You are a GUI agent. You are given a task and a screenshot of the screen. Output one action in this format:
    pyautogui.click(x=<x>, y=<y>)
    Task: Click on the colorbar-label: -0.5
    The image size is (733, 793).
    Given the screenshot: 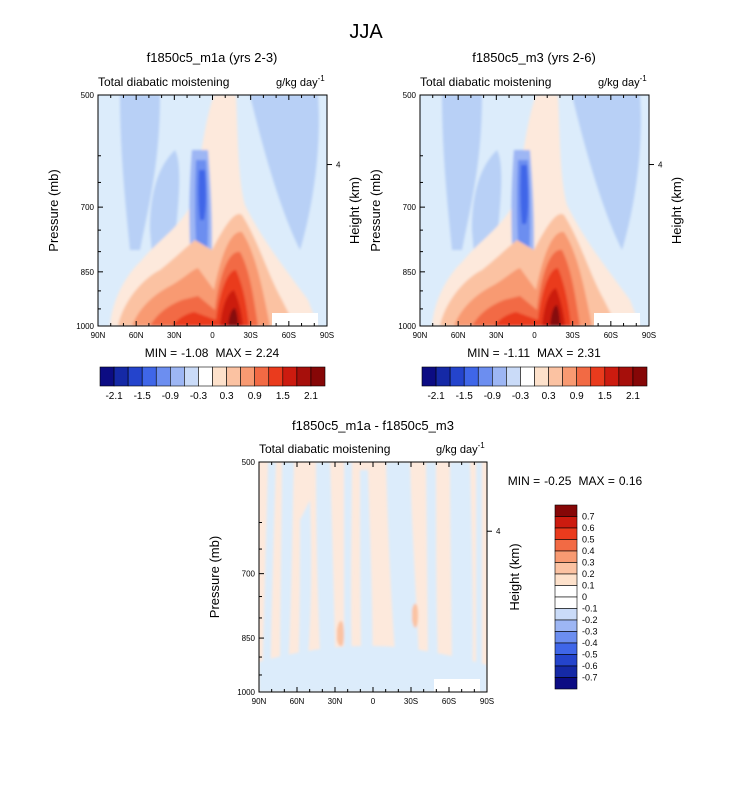 What is the action you would take?
    pyautogui.click(x=590, y=655)
    